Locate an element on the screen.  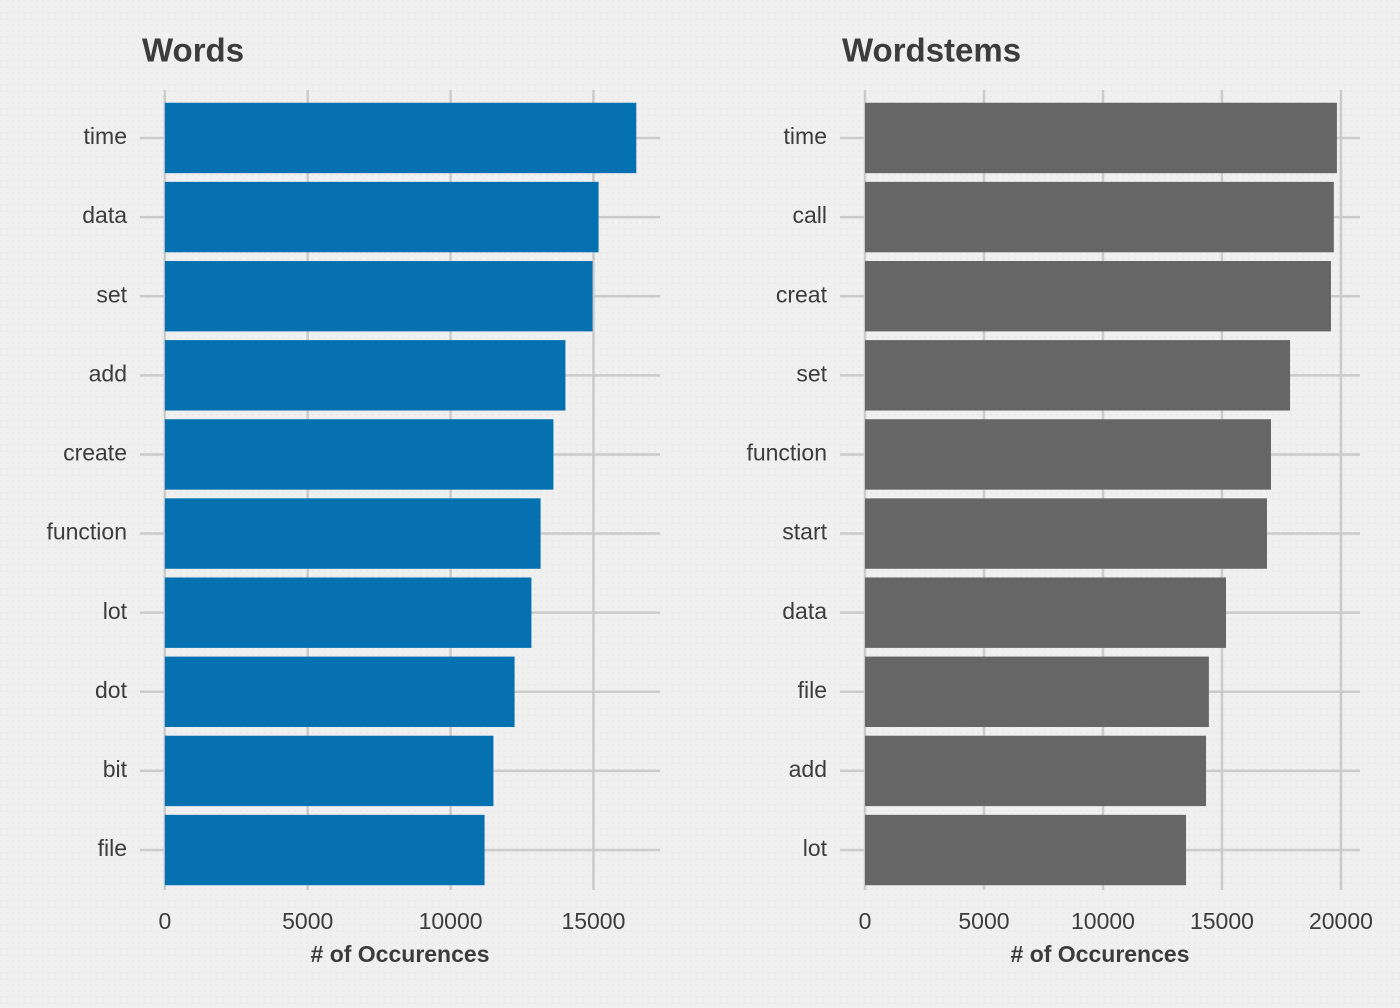
chart-title: Wordstems is located at coordinates (931, 50).